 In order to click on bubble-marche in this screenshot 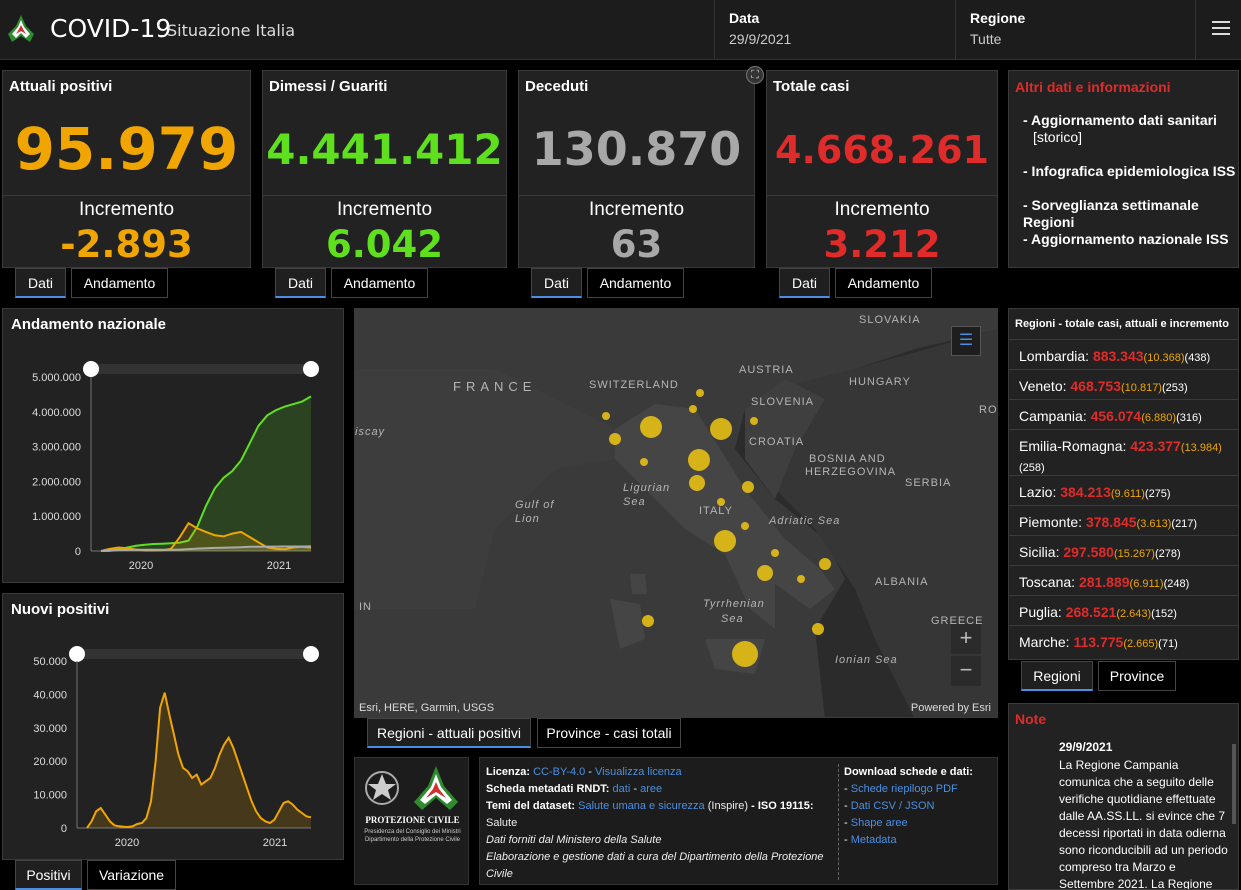, I will do `click(748, 487)`.